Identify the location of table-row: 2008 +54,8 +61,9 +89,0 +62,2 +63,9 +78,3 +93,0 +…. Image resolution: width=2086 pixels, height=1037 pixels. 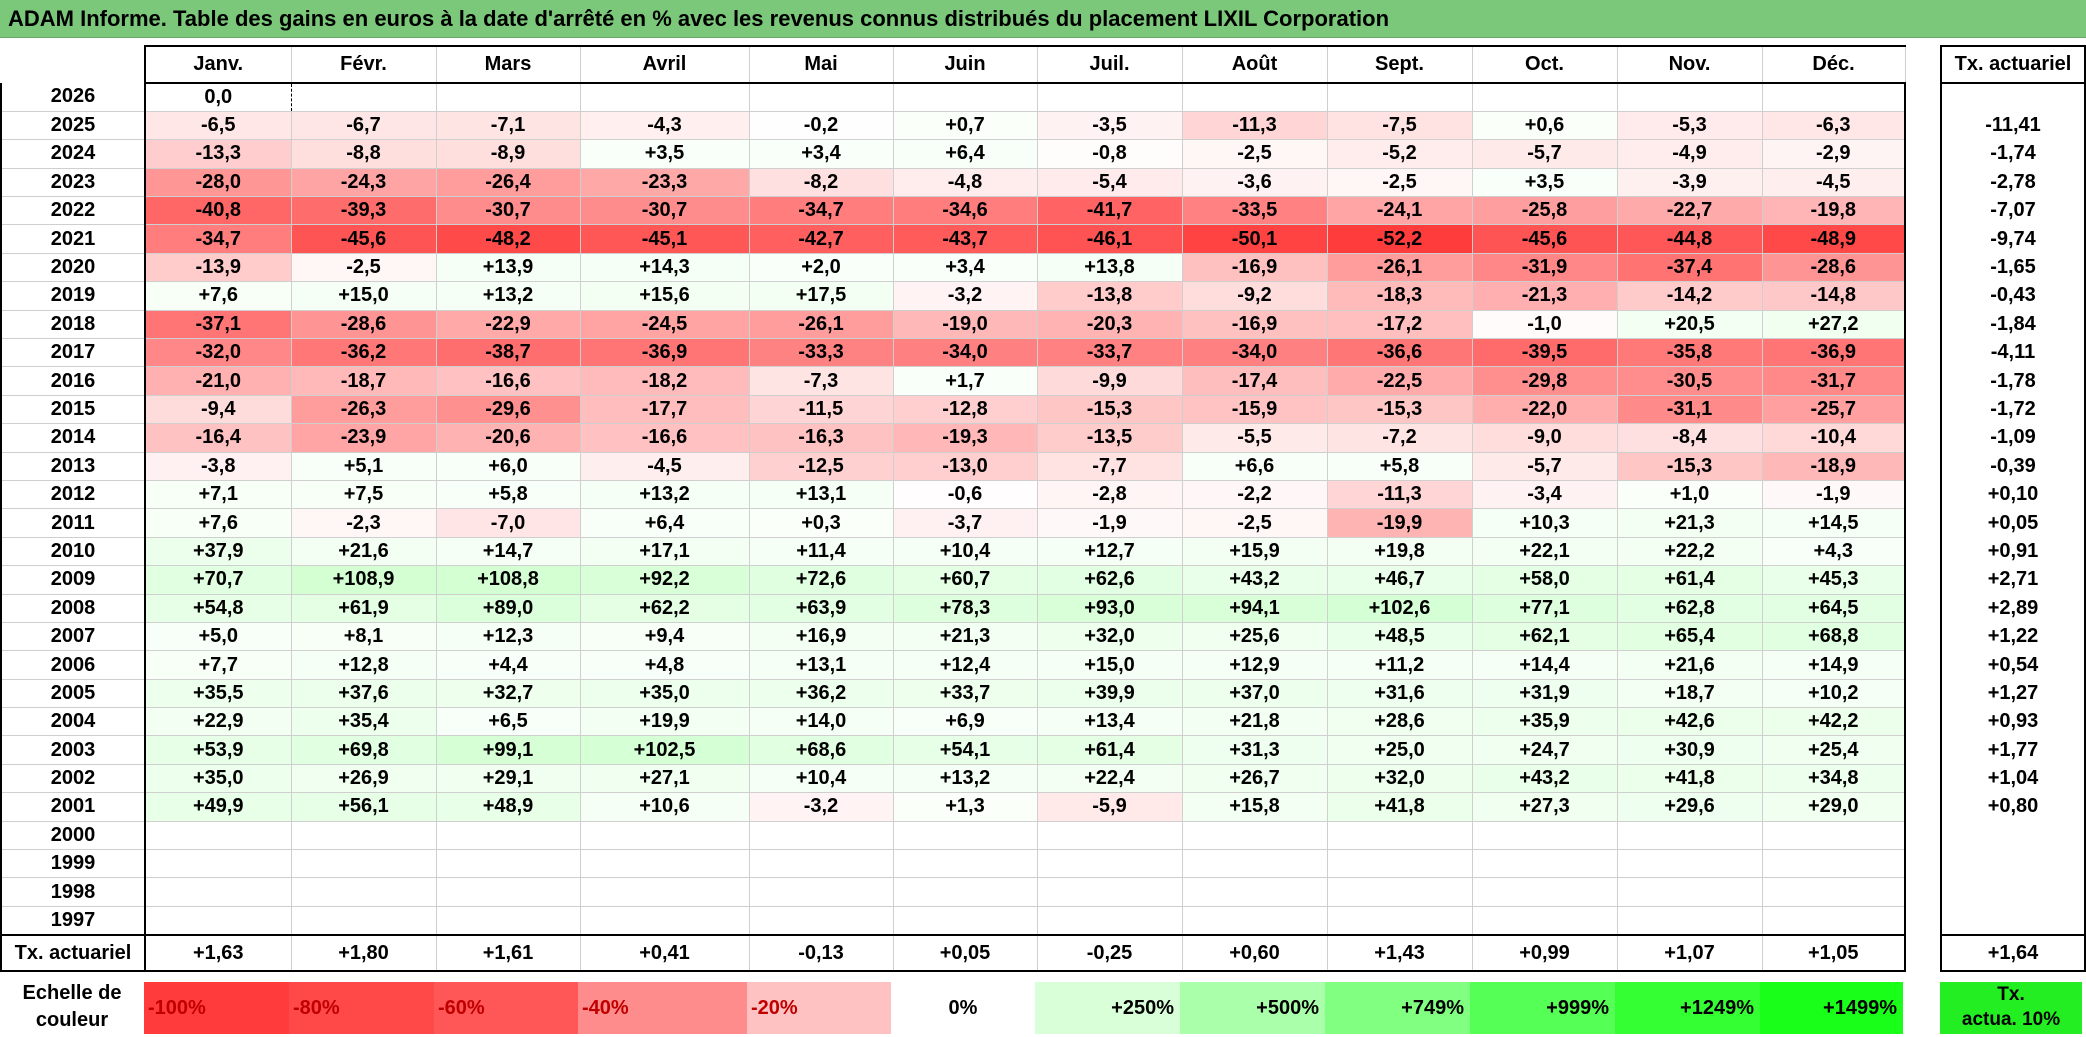
(953, 608).